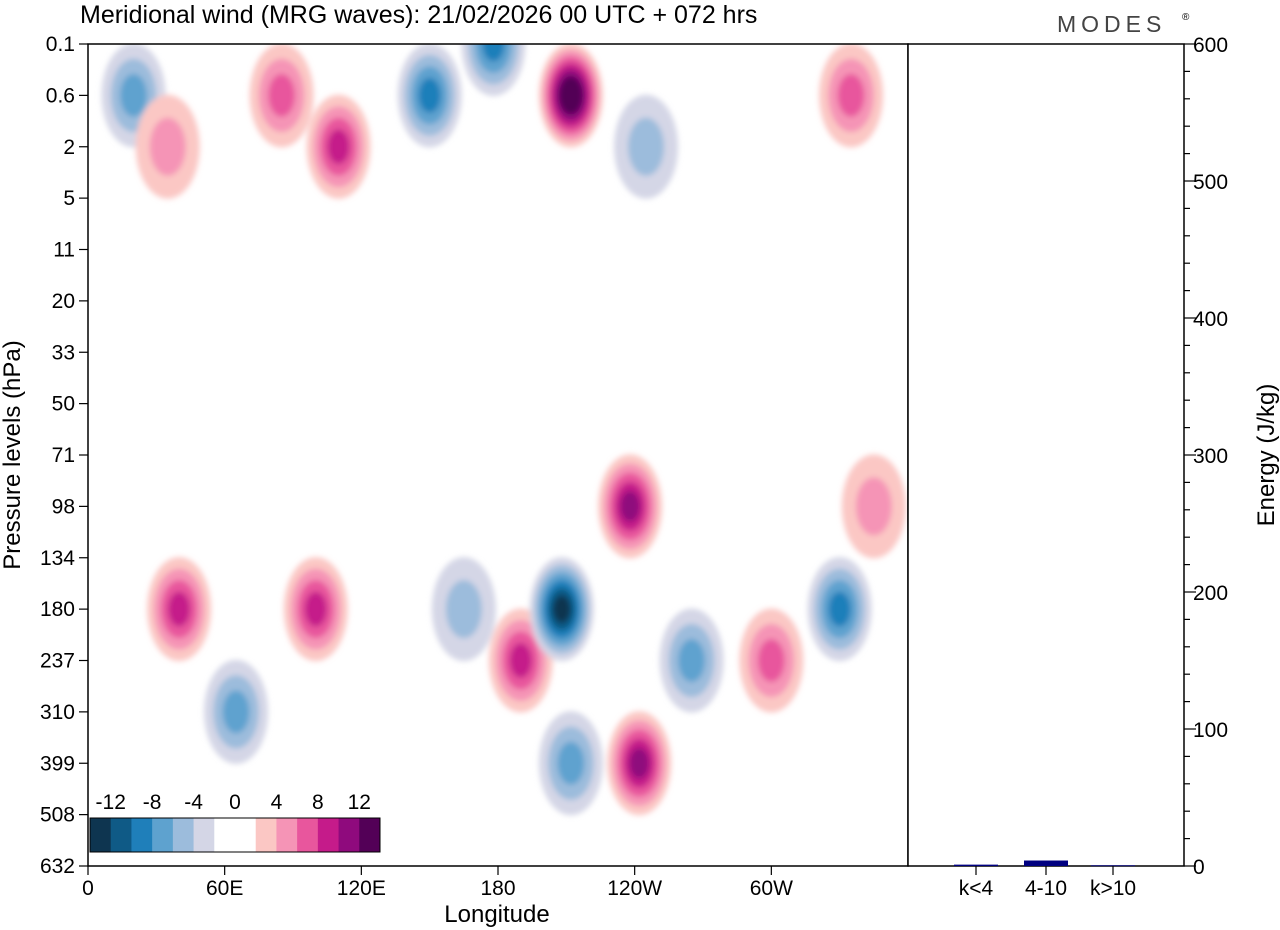 This screenshot has height=930, width=1280. I want to click on energy-tick-label: 100, so click(1210, 730).